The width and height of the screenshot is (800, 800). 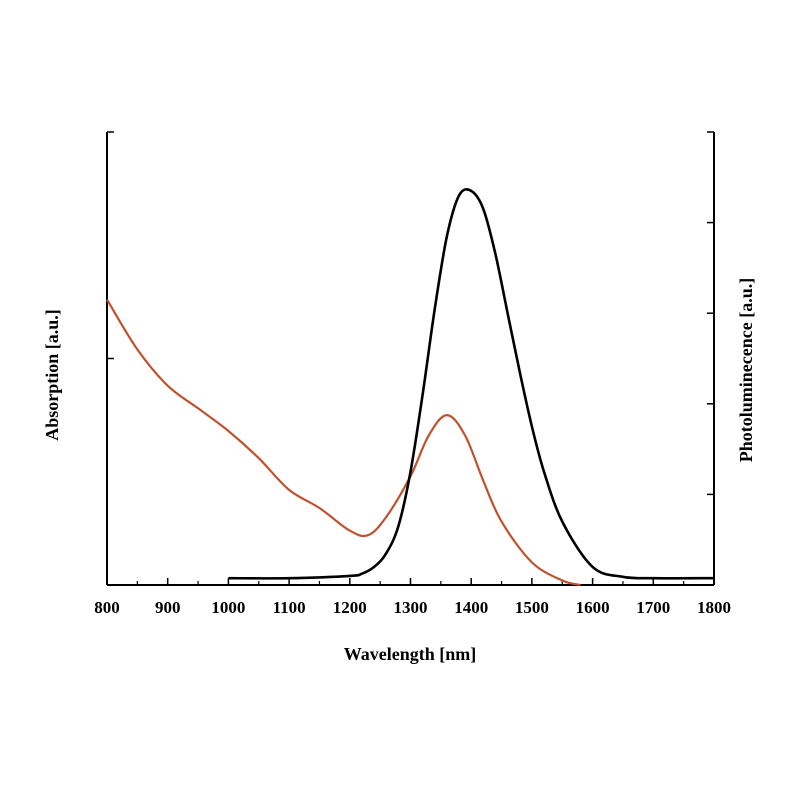 What do you see at coordinates (410, 654) in the screenshot?
I see `x-axis-title: Wavelength [nm]` at bounding box center [410, 654].